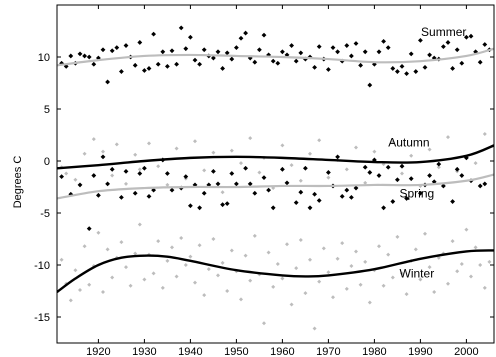 The height and width of the screenshot is (357, 496). I want to click on x-tick-label: 1970, so click(328, 351).